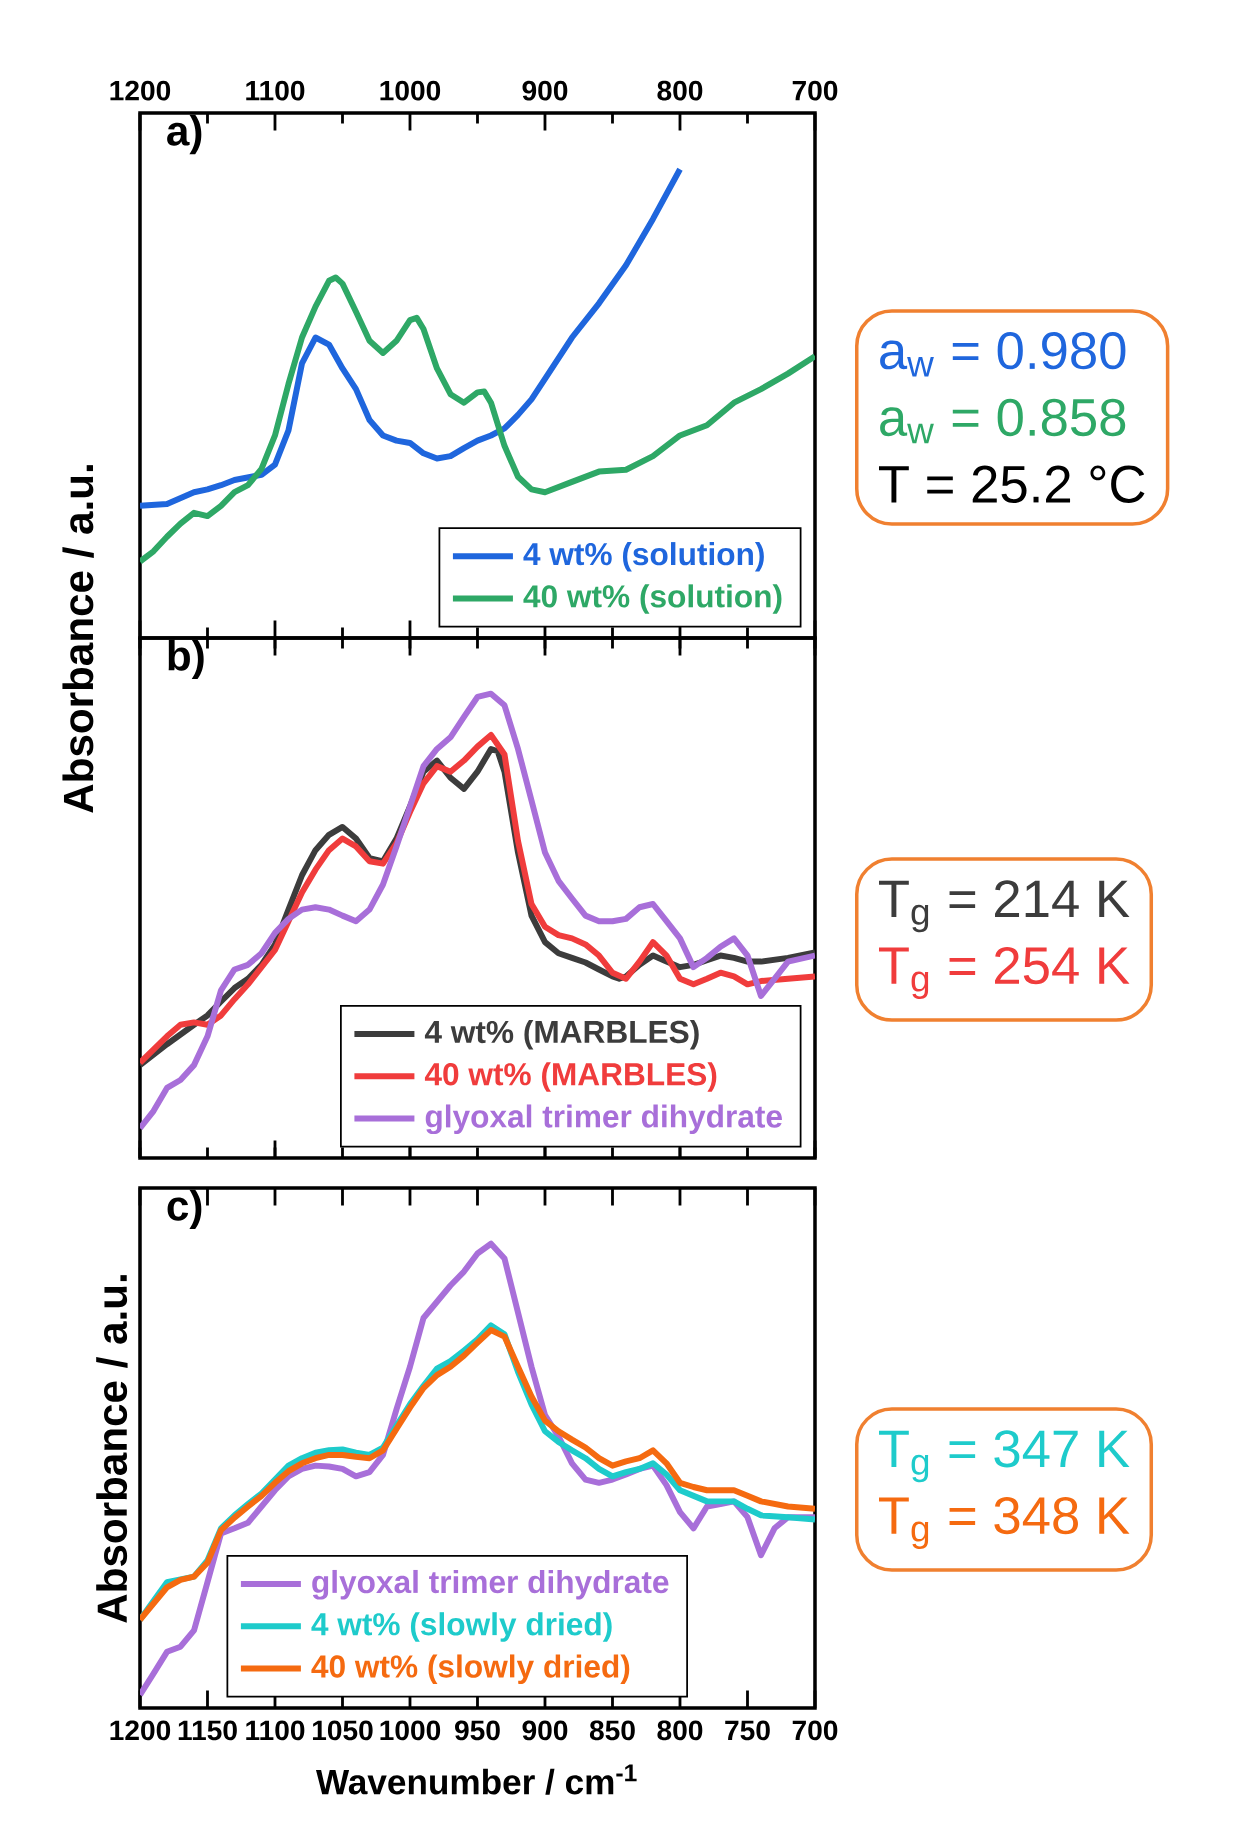 This screenshot has width=1240, height=1833. I want to click on text: a$_{w}$ = 0.980, so click(1003, 354).